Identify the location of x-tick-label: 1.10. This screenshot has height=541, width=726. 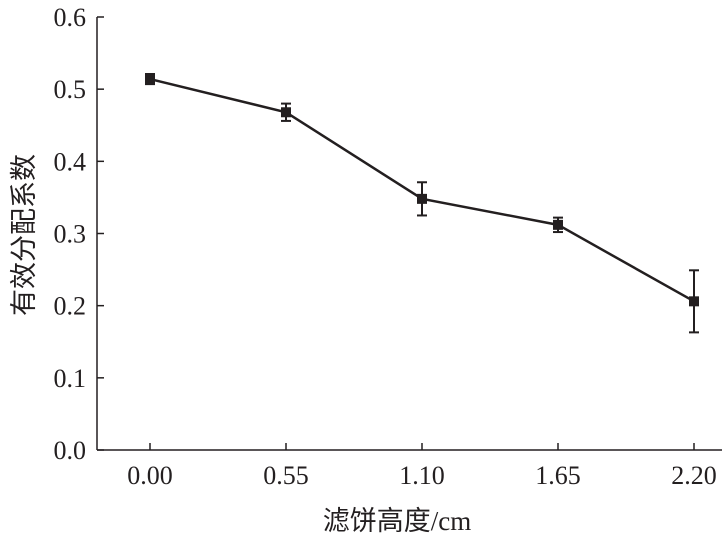
(422, 475).